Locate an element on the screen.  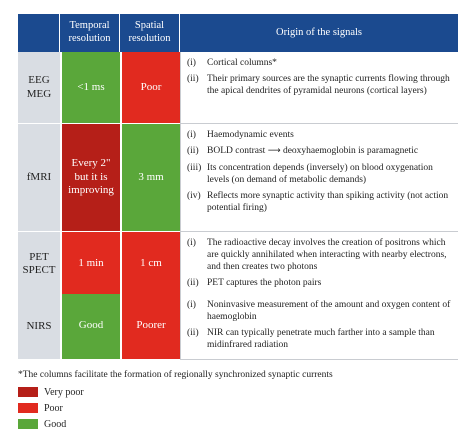
spatial-value: 3 mm is located at coordinates (151, 176).